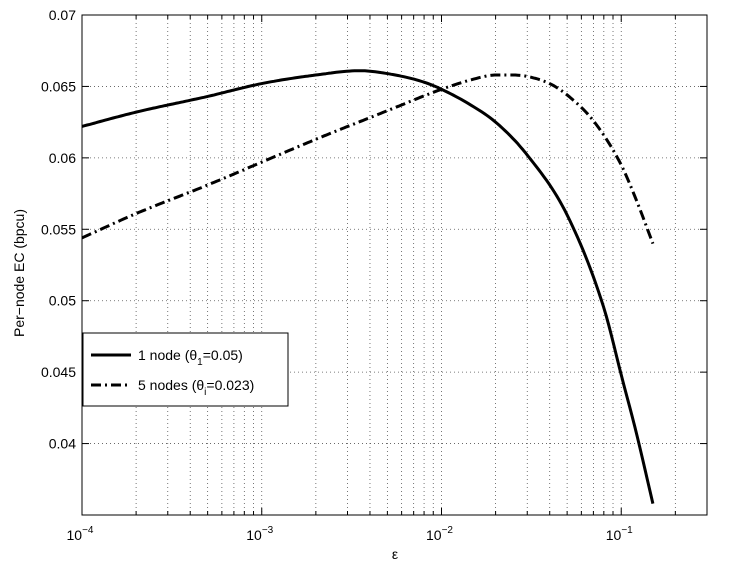  Describe the element at coordinates (350, 534) in the screenshot. I see `x-tick-labels: 10⁻⁴ 10⁻³ 10⁻² 10⁻¹` at that location.